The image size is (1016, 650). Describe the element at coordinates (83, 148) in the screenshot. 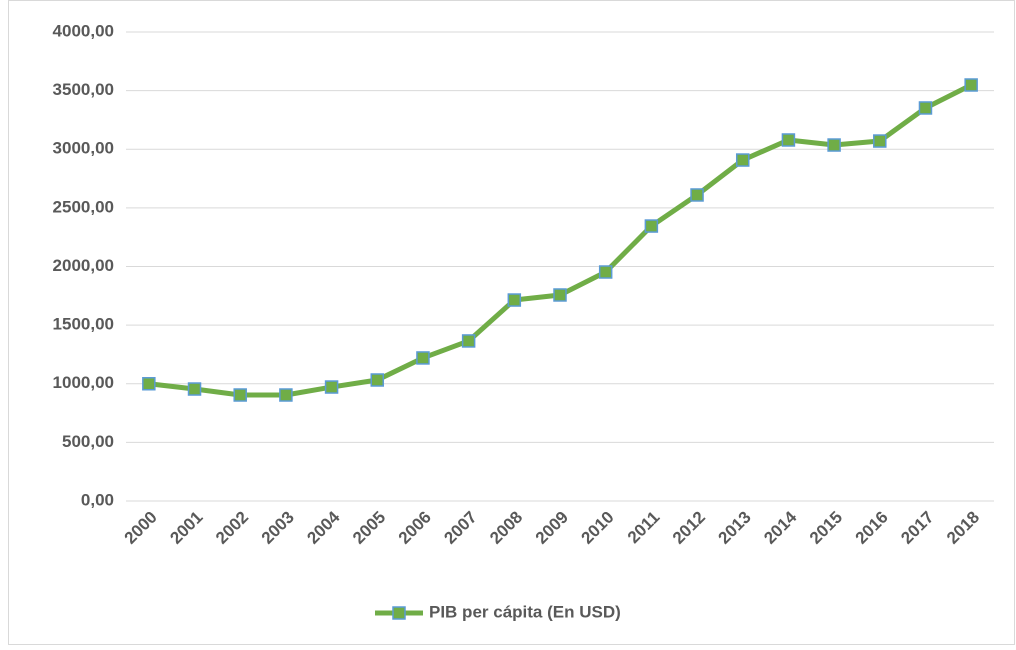

I see `y-tick-label: 3000,00` at that location.